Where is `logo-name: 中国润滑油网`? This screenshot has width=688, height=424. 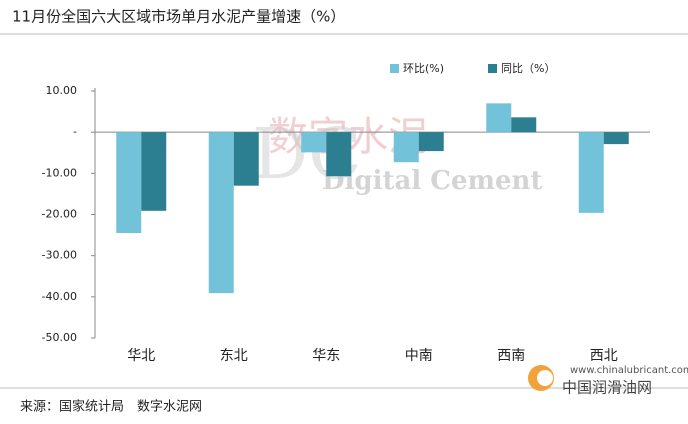 logo-name: 中国润滑油网 is located at coordinates (607, 388).